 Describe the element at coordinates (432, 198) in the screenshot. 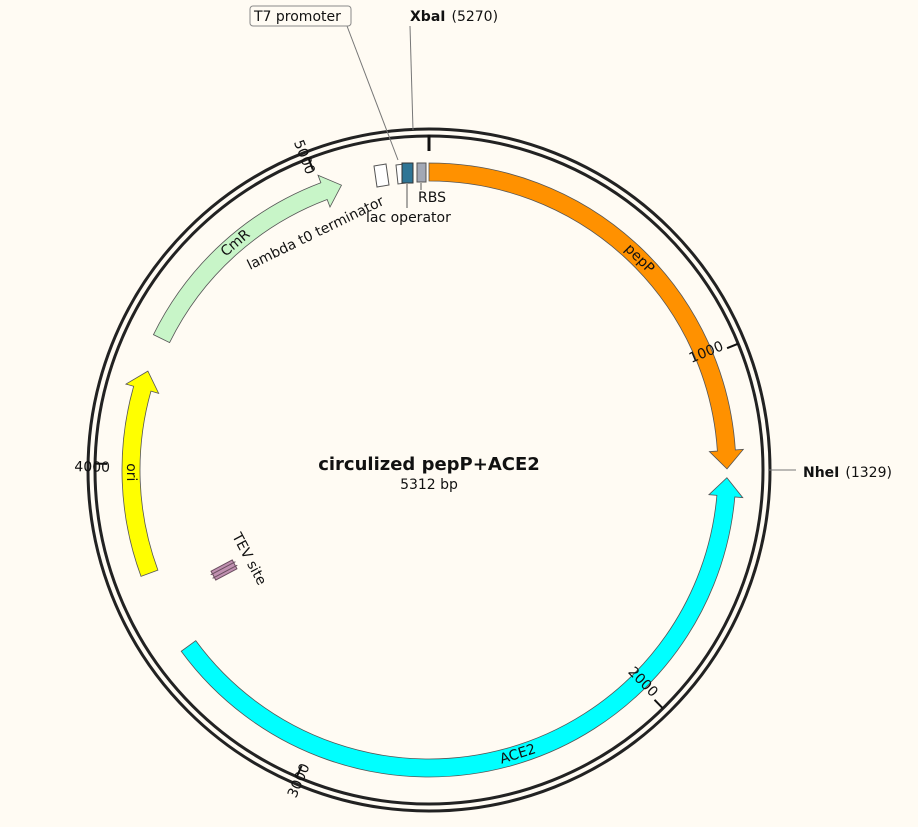

I see `rbs-label: RBS` at that location.